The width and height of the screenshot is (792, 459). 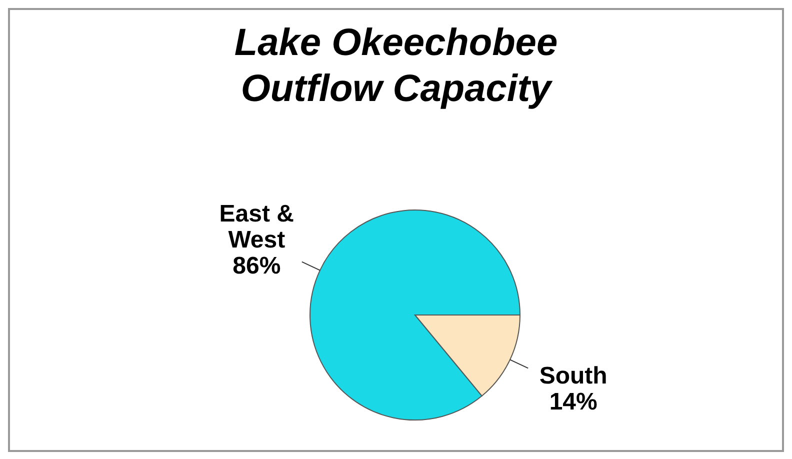 What do you see at coordinates (573, 402) in the screenshot?
I see `data-label: 14%` at bounding box center [573, 402].